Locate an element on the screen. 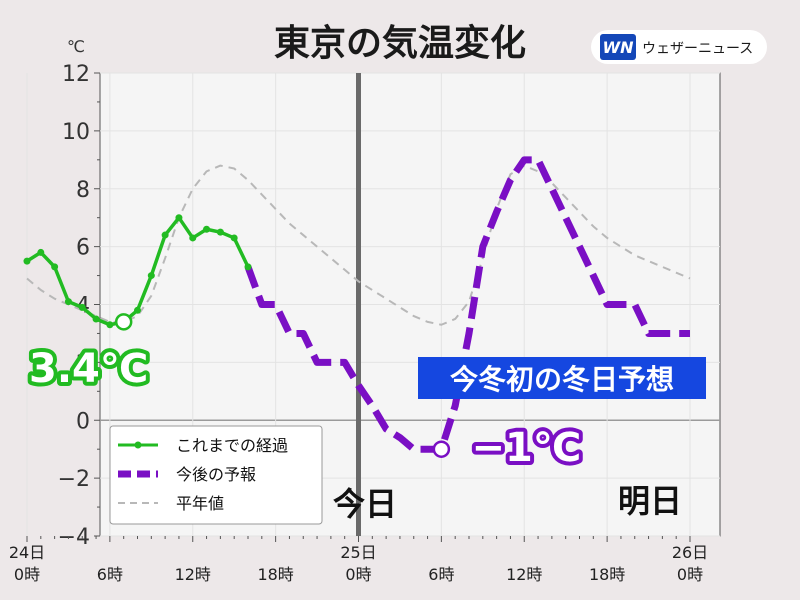  legend-item-observed: これまでの経過 is located at coordinates (203, 445).